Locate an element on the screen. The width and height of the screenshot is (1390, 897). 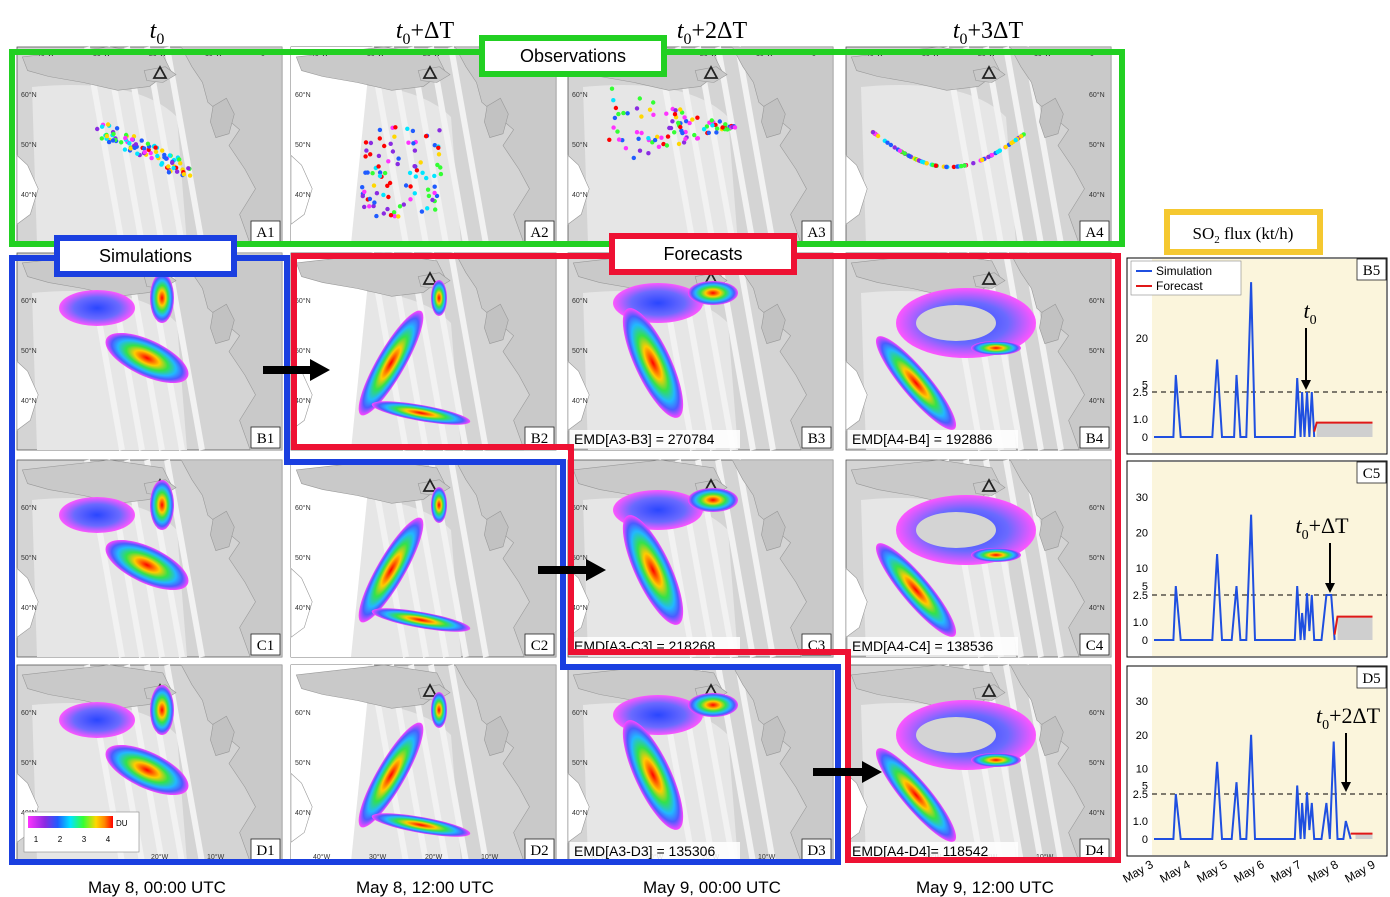
transition-arrow-c-head is located at coordinates (596, 570).